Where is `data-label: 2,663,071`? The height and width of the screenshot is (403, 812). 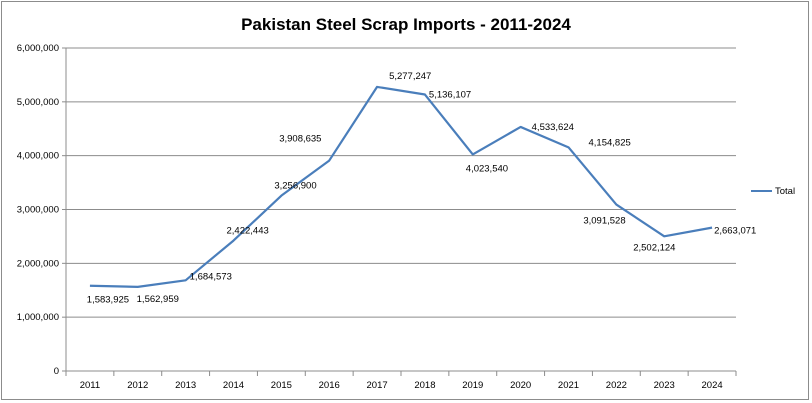
data-label: 2,663,071 is located at coordinates (735, 231).